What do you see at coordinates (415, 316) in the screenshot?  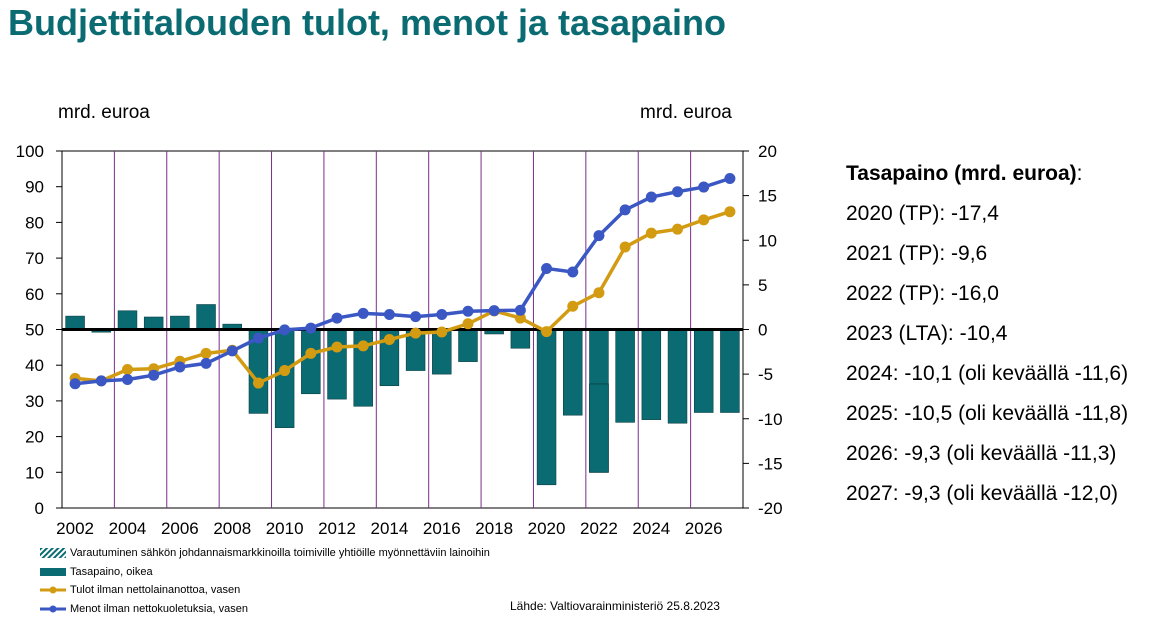 I see `point-menot-2015` at bounding box center [415, 316].